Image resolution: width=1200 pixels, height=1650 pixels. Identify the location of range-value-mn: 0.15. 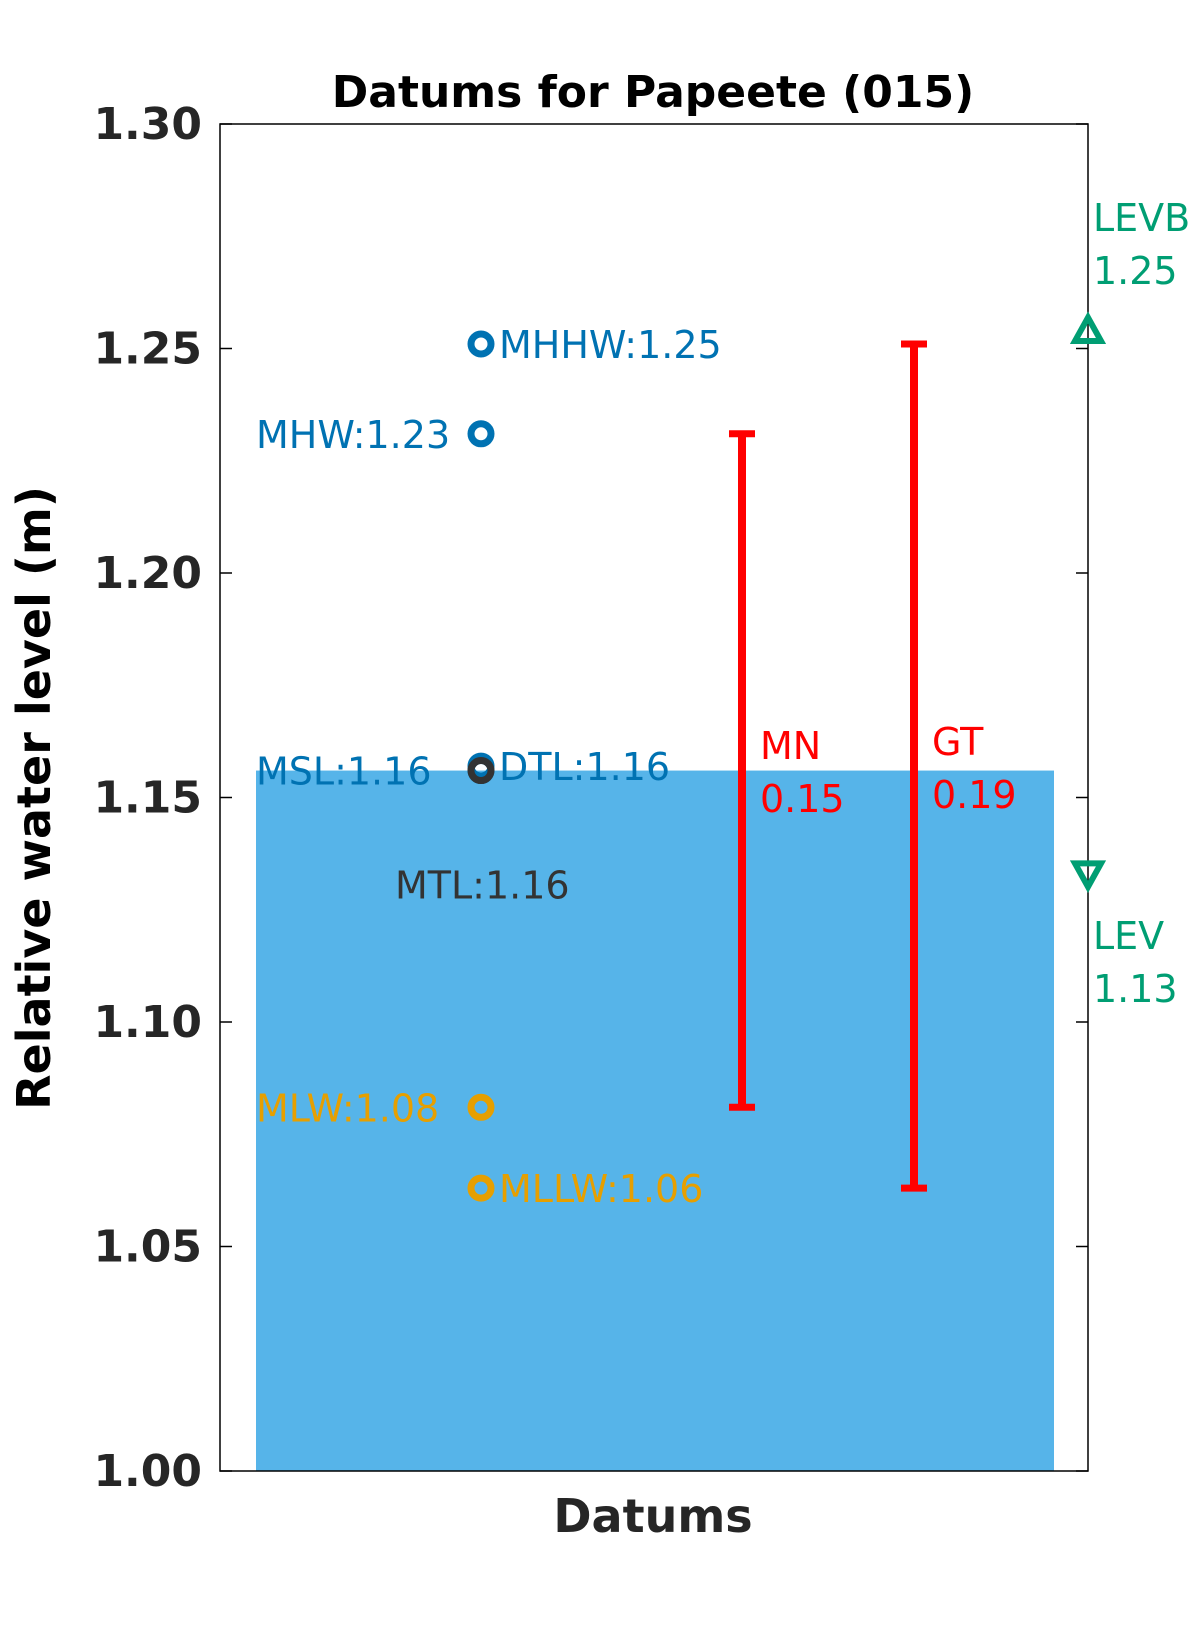
(802, 799).